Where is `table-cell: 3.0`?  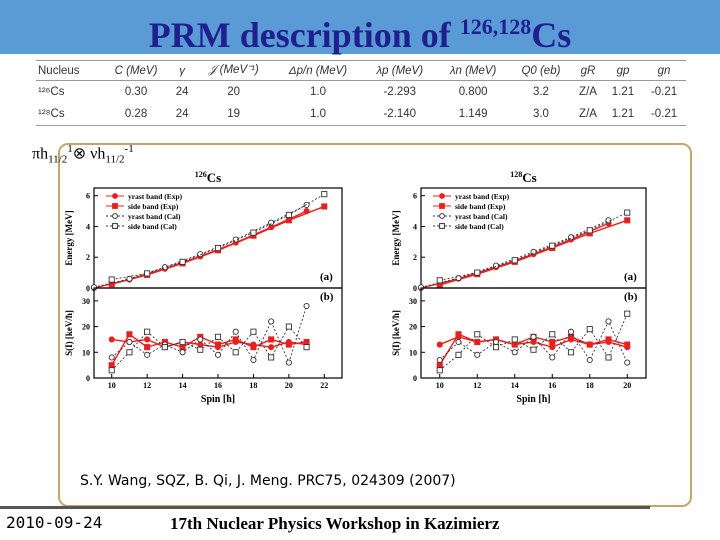
table-cell: 3.0 is located at coordinates (541, 114).